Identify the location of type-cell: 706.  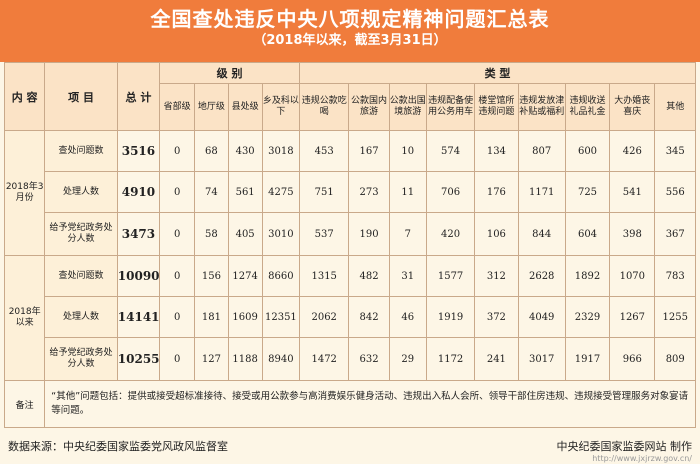
(450, 192).